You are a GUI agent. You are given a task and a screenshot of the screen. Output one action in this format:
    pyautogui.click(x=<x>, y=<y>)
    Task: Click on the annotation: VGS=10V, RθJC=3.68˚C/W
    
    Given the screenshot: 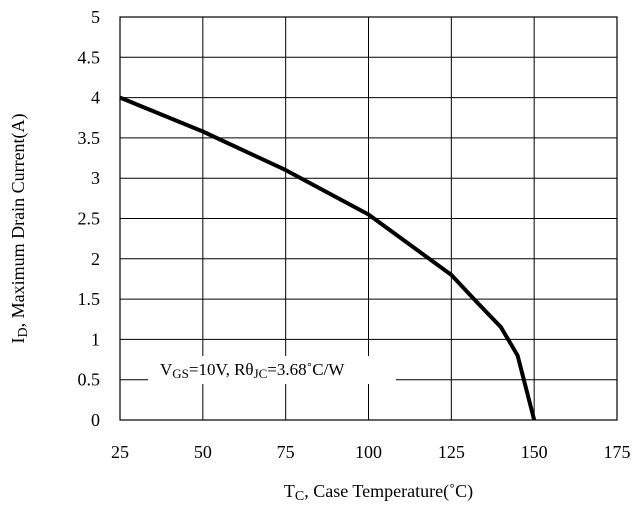 What is the action you would take?
    pyautogui.click(x=272, y=370)
    